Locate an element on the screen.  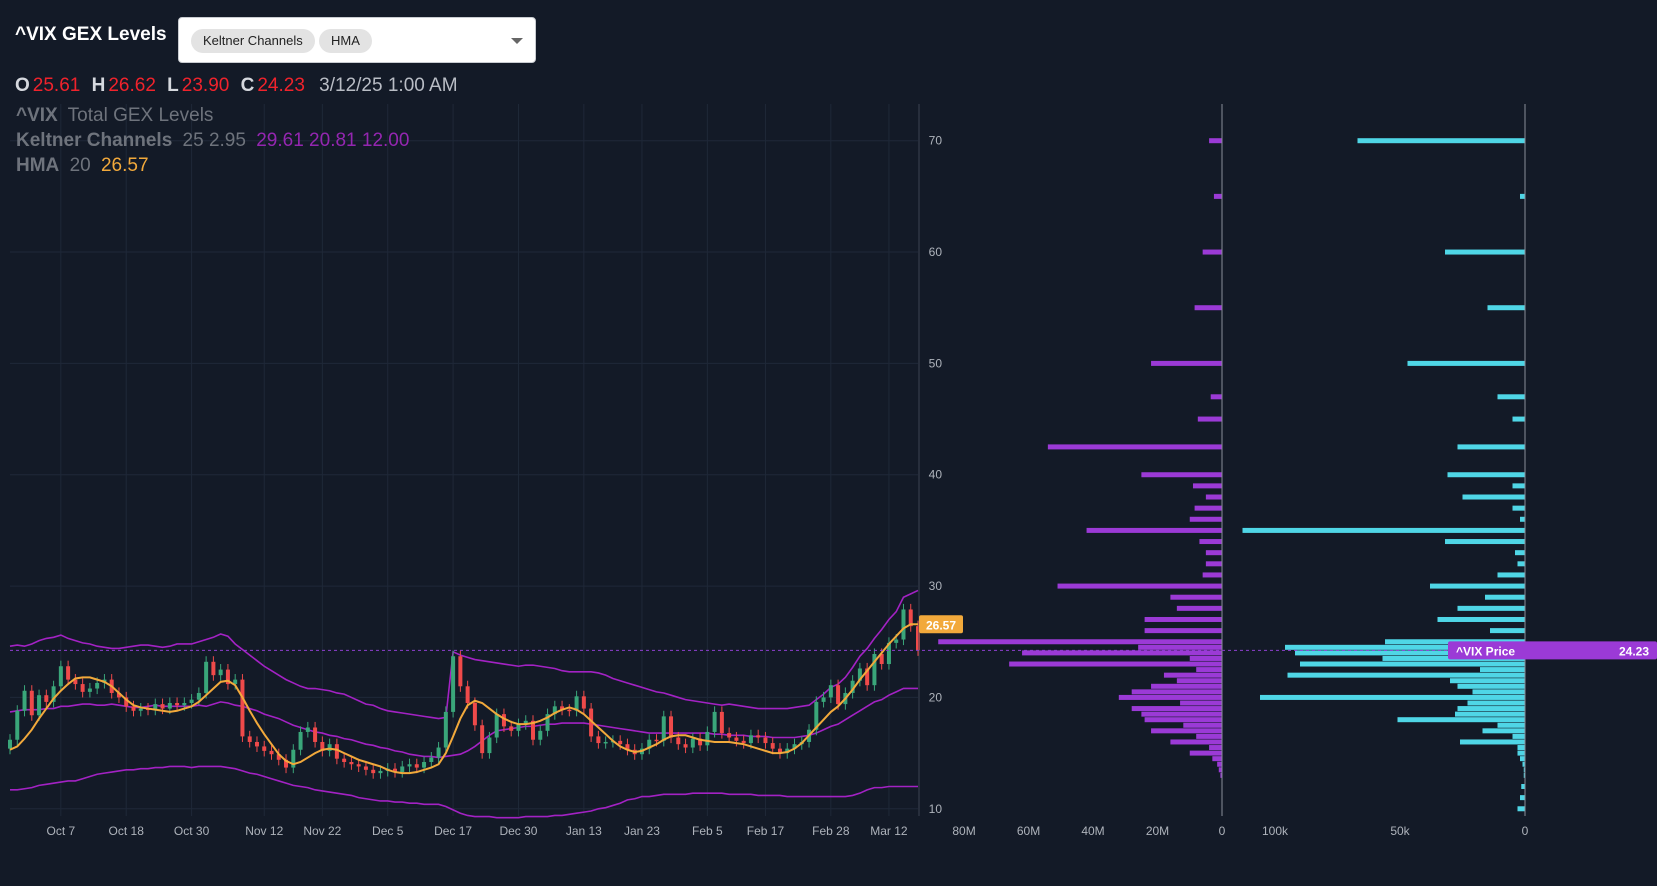
indicator-chip-hma: HMA is located at coordinates (345, 41).